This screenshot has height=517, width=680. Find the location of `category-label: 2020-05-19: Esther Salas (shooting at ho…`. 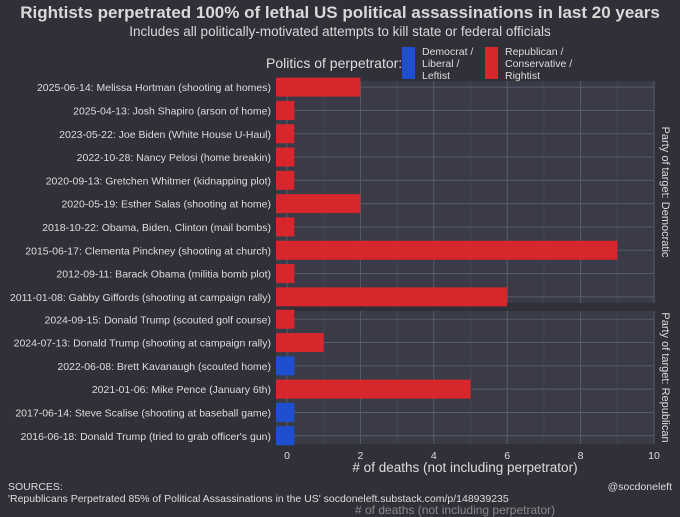

category-label: 2020-05-19: Esther Salas (shooting at ho… is located at coordinates (166, 205).